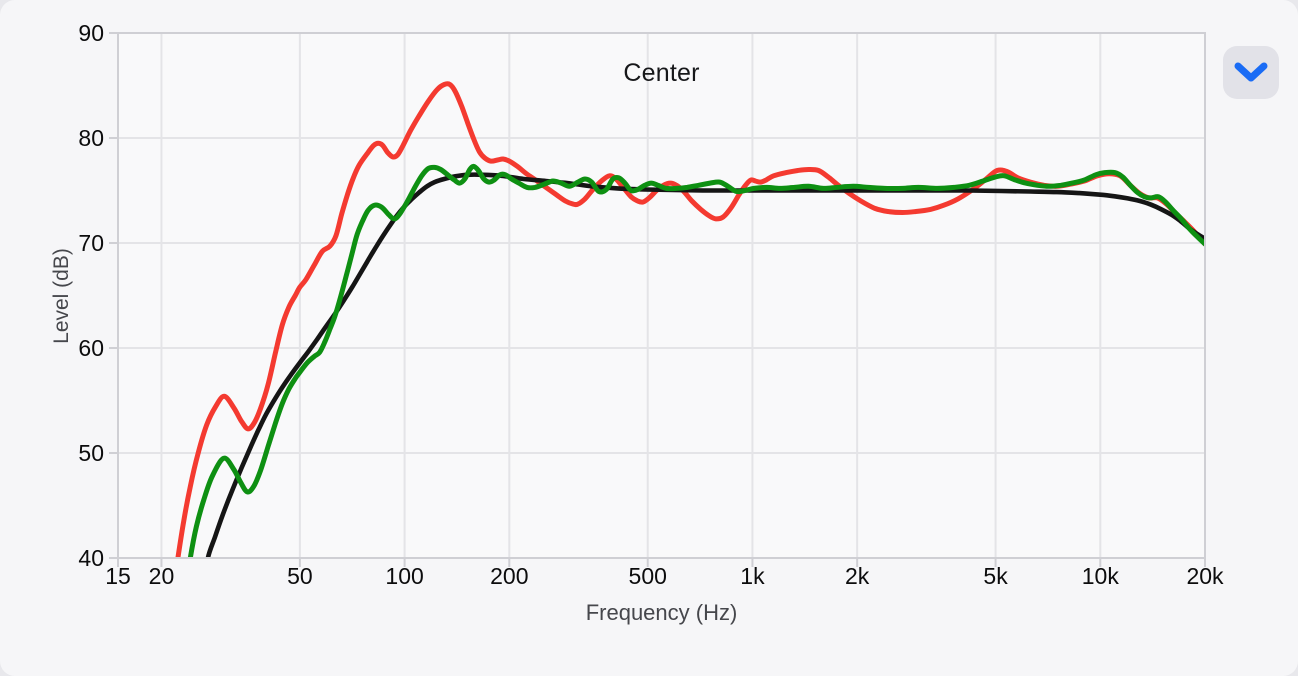  Describe the element at coordinates (91, 453) in the screenshot. I see `y-tick-label: 50` at that location.